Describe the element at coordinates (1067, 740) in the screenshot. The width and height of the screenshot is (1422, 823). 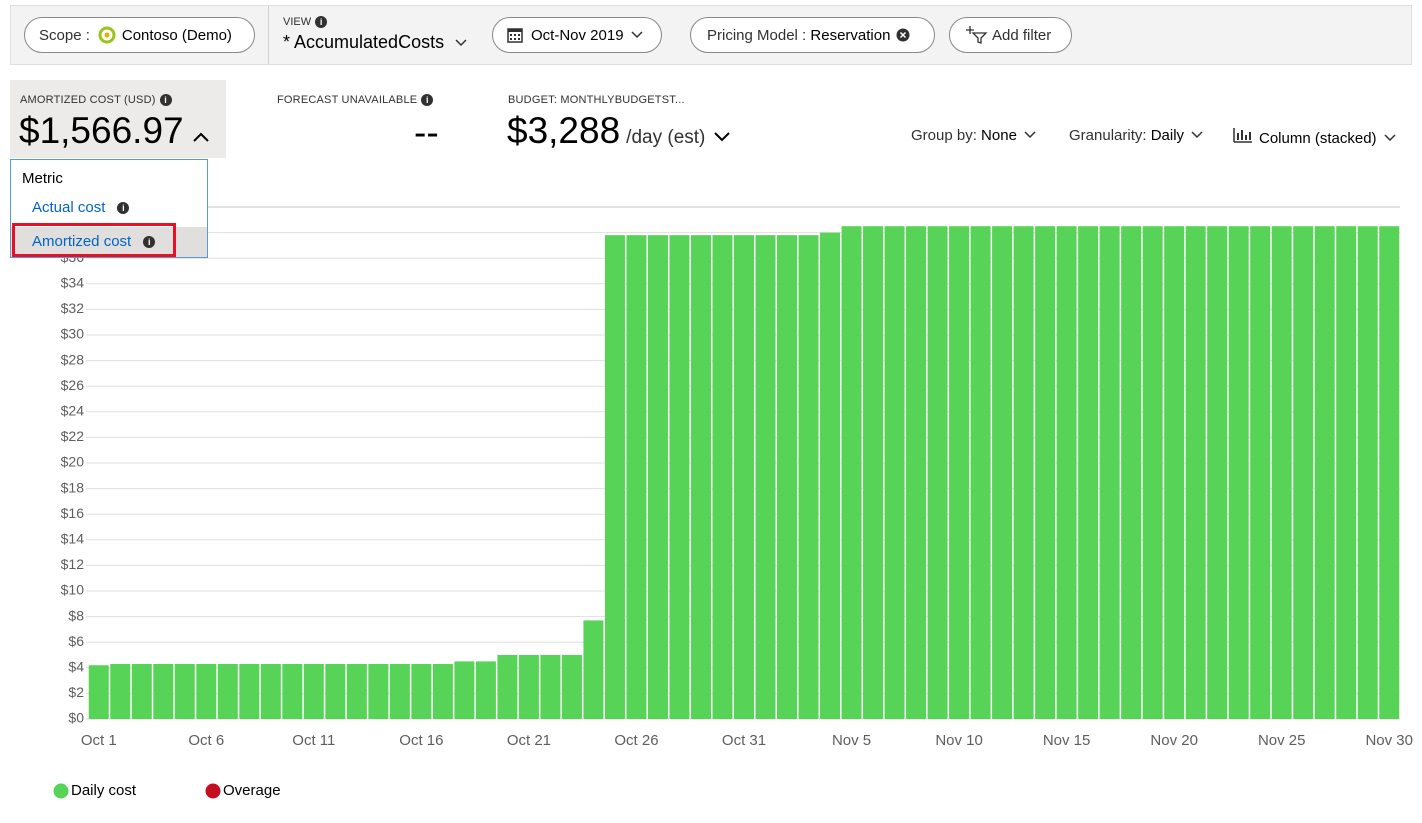
I see `x-tick-label: Nov 15` at that location.